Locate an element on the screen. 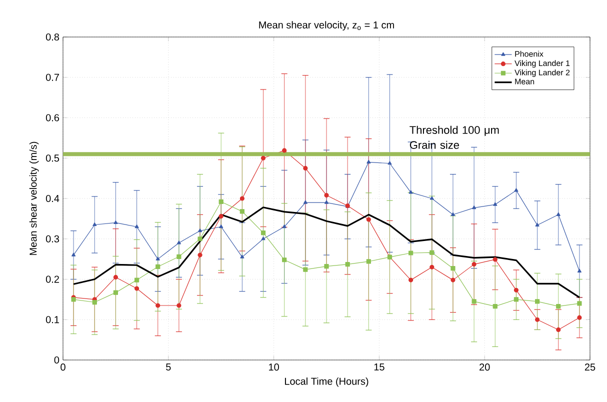  legend-label: Mean is located at coordinates (524, 81).